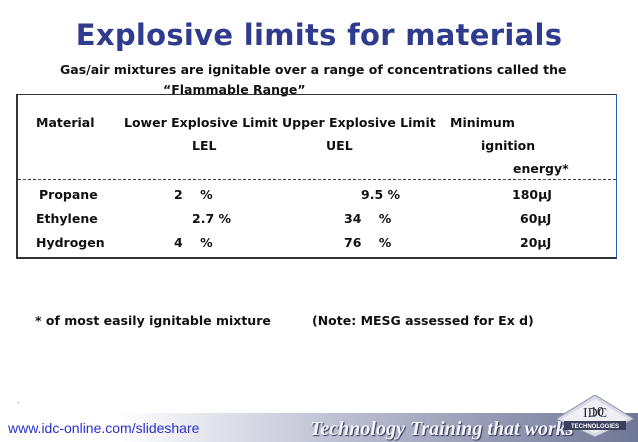  What do you see at coordinates (68, 194) in the screenshot?
I see `row-material: Propane` at bounding box center [68, 194].